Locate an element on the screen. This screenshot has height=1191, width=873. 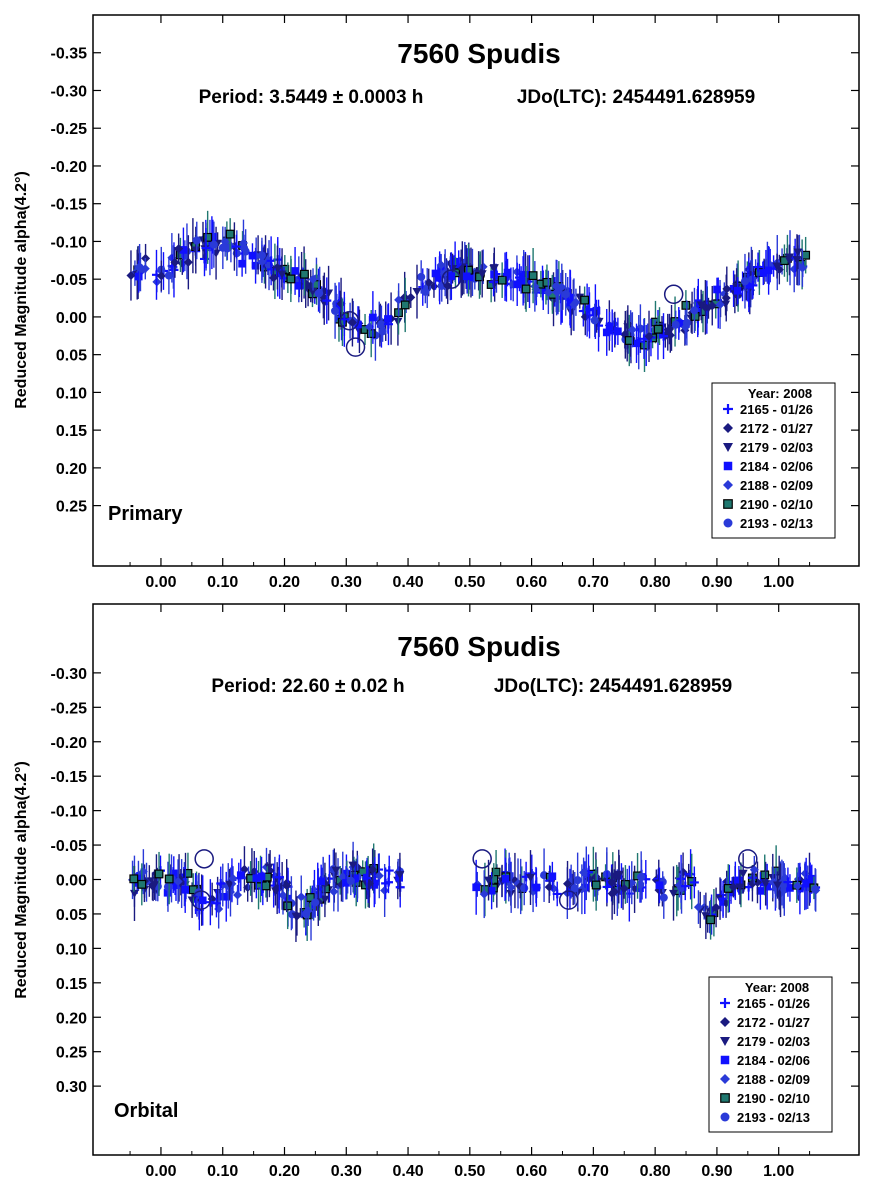
legend-entry-label: 2184 - 02/06 is located at coordinates (776, 466).